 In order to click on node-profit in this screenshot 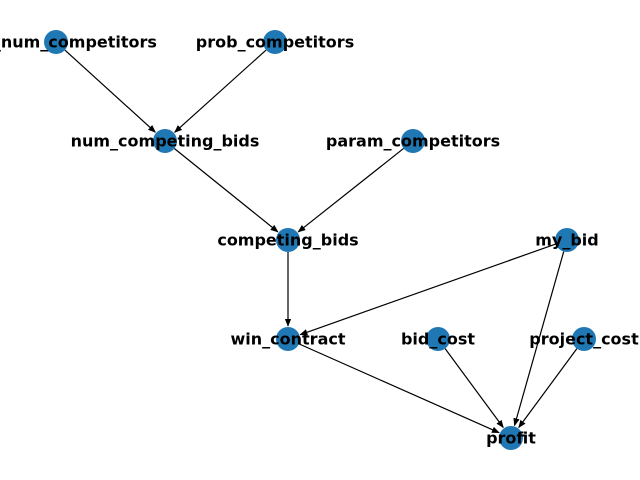, I will do `click(511, 438)`.